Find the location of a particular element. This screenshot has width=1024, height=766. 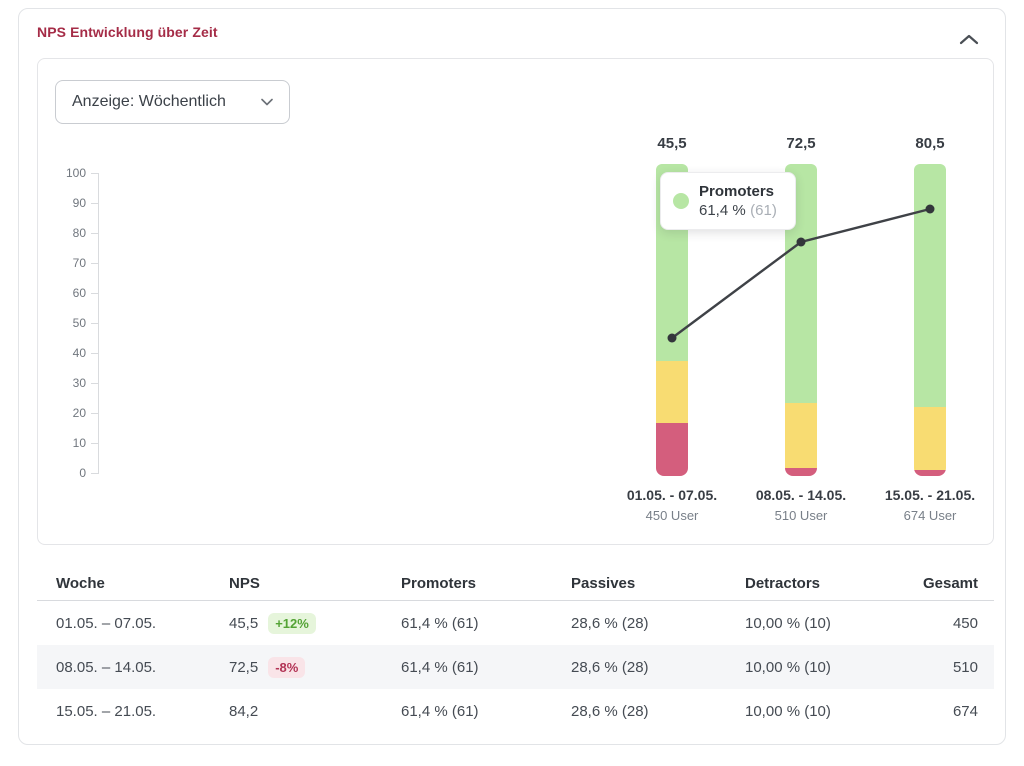

cell-gesamt: 450 is located at coordinates (965, 623).